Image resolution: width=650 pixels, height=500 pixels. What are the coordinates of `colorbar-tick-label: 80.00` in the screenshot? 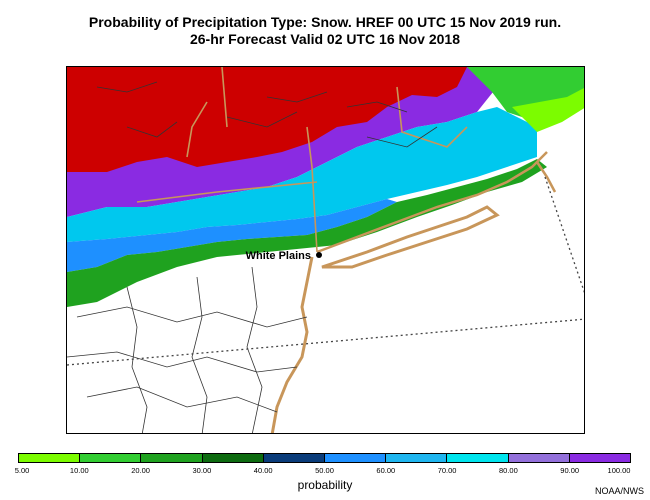 It's located at (508, 470).